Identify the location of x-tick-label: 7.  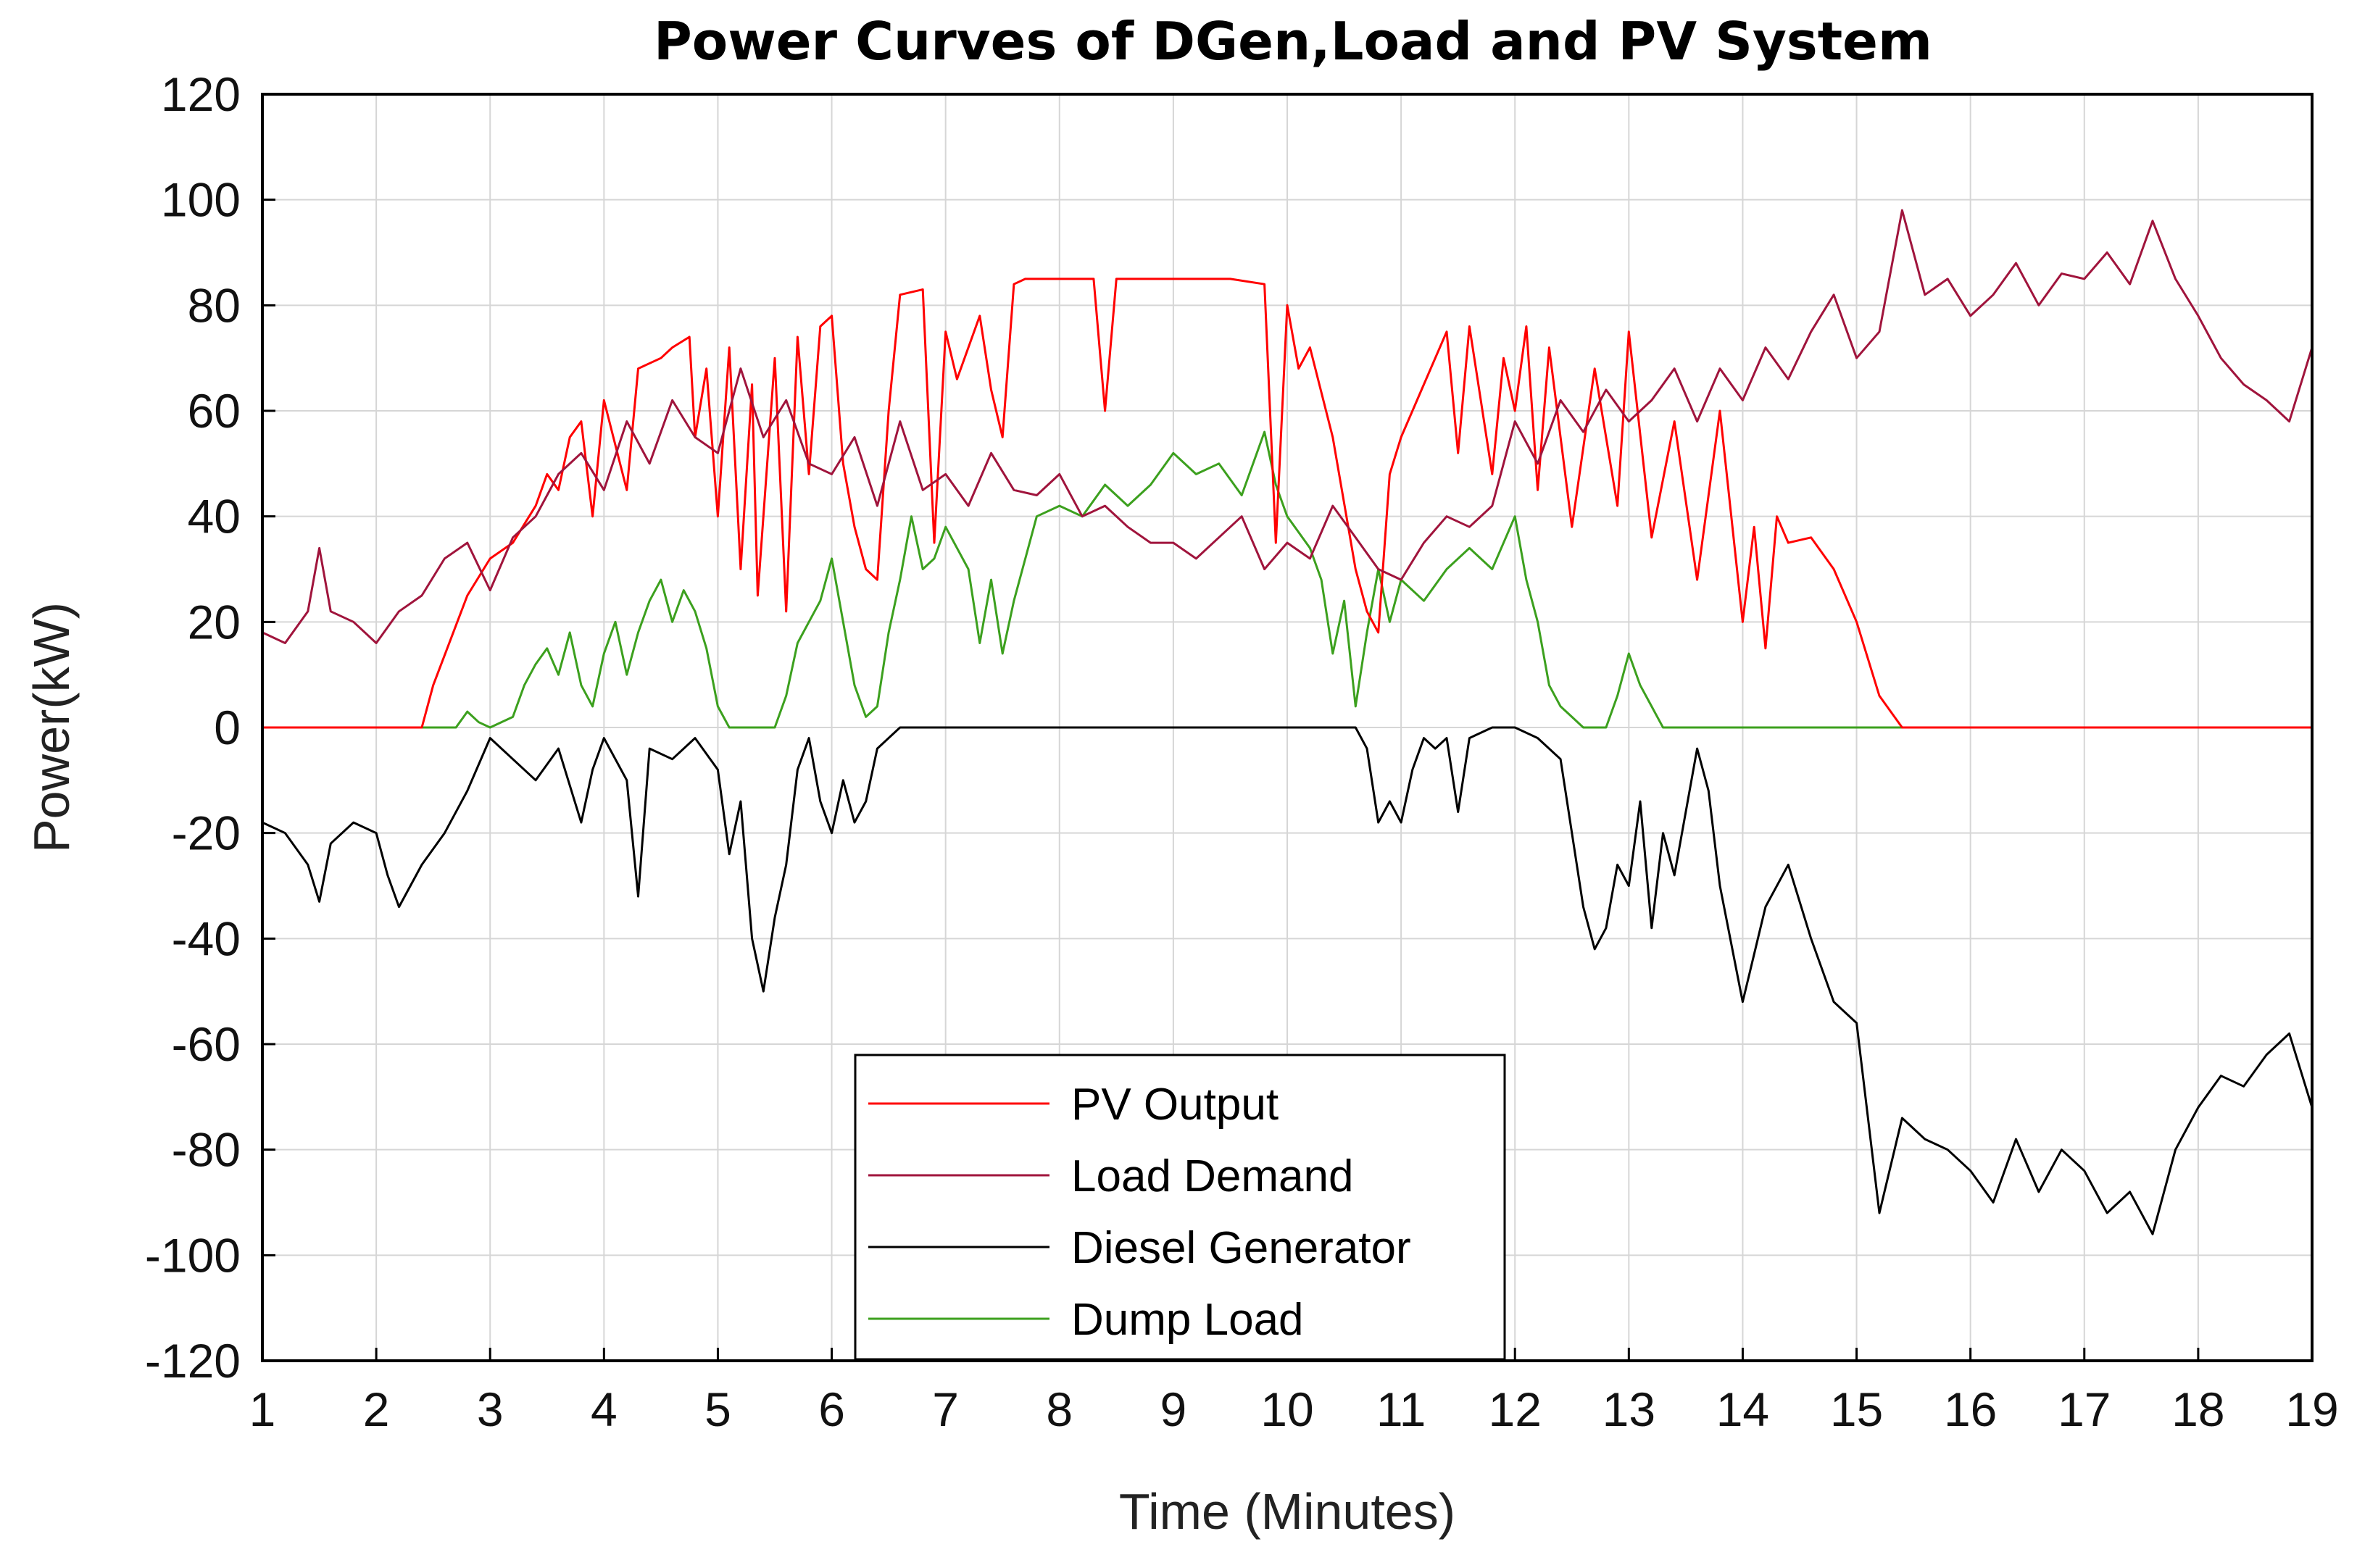
(946, 1409).